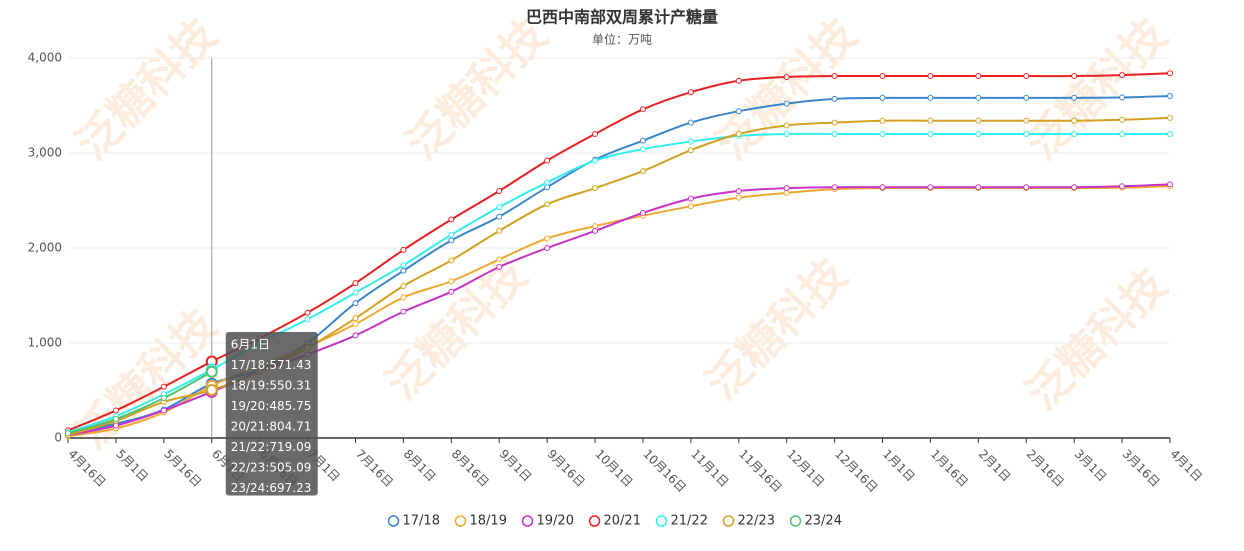  Describe the element at coordinates (271, 365) in the screenshot. I see `tooltip-line: 17/18:571.43` at that location.